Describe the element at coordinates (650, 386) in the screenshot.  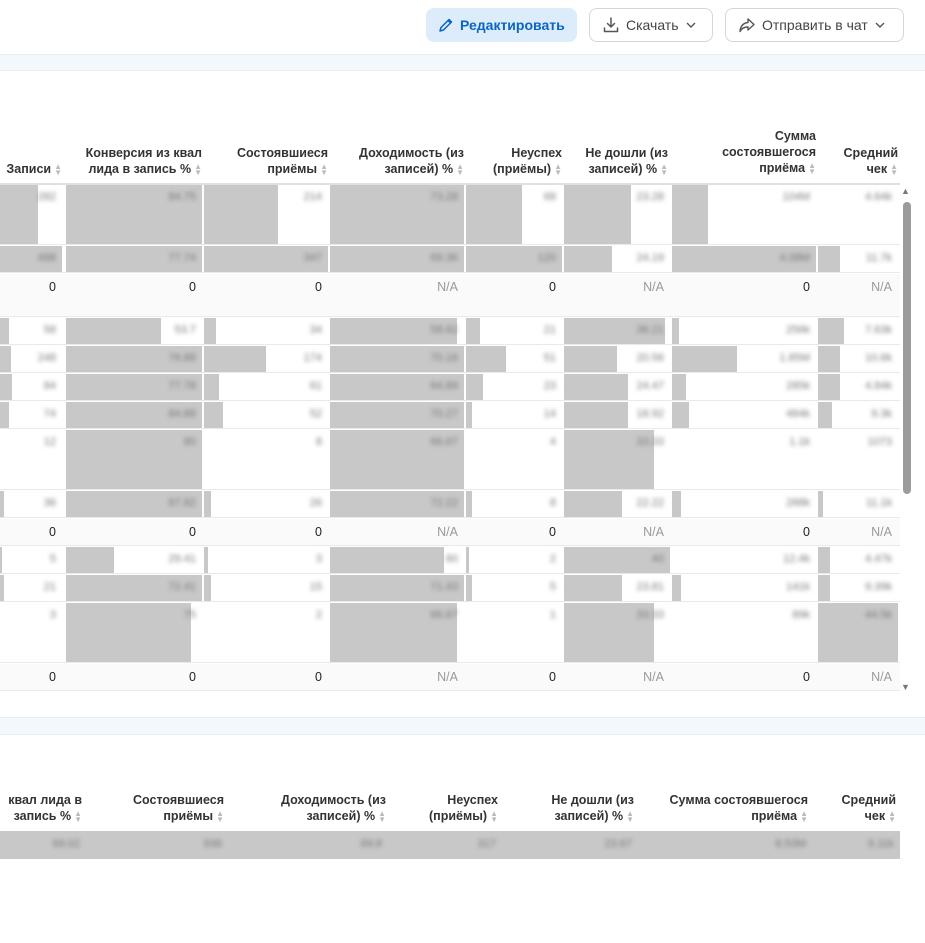
I see `cell-value: 24.47` at that location.